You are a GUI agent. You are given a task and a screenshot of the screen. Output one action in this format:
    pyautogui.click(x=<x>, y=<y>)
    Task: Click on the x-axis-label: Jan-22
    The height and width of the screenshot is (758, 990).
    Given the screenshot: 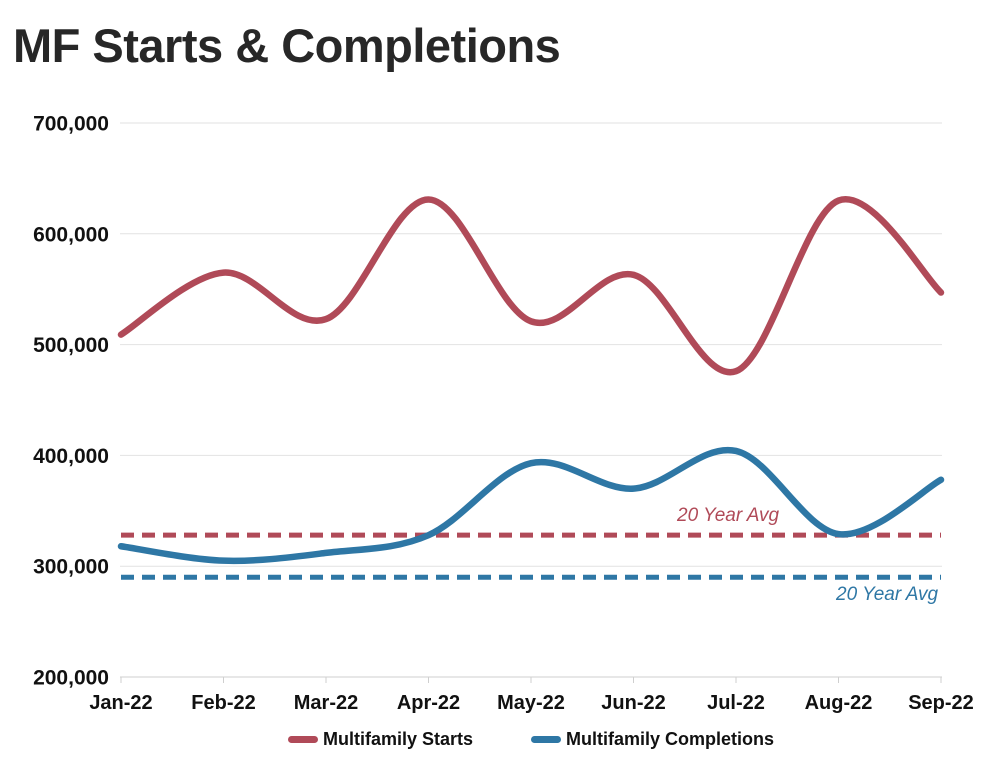 What is the action you would take?
    pyautogui.click(x=120, y=703)
    